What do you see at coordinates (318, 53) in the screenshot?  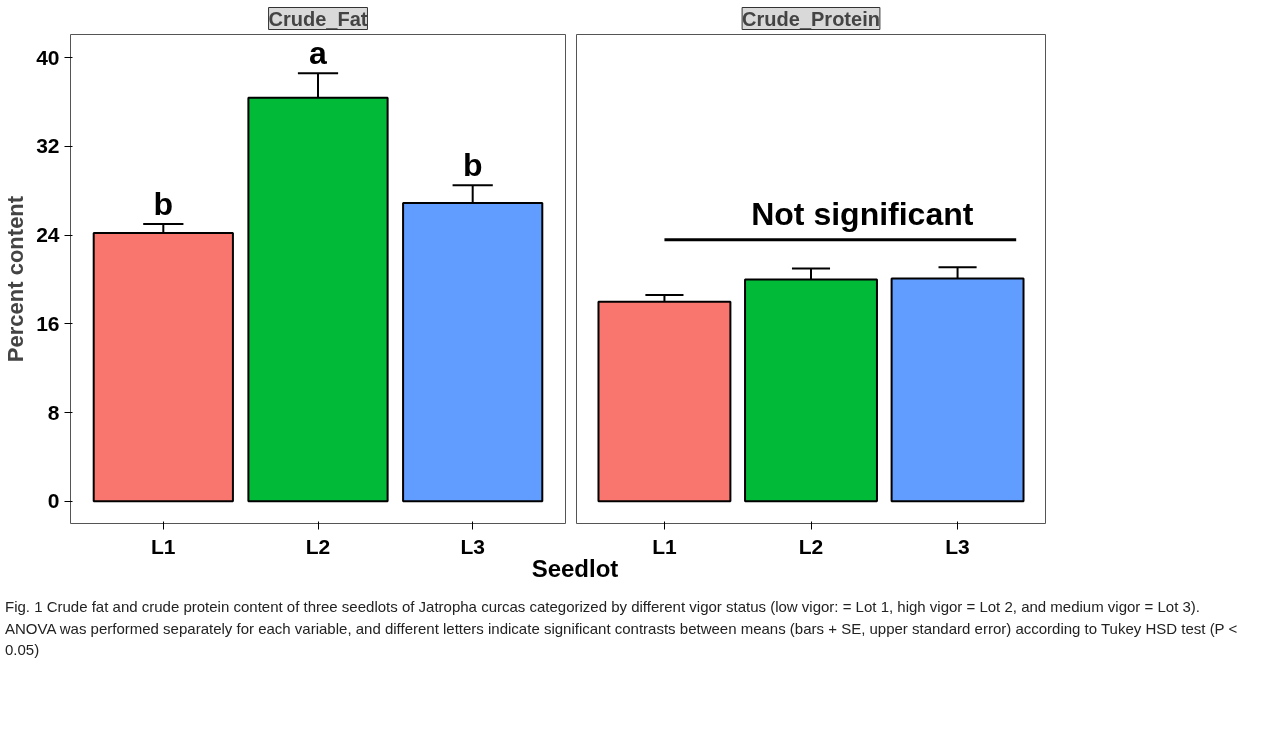 I see `annotation: a` at bounding box center [318, 53].